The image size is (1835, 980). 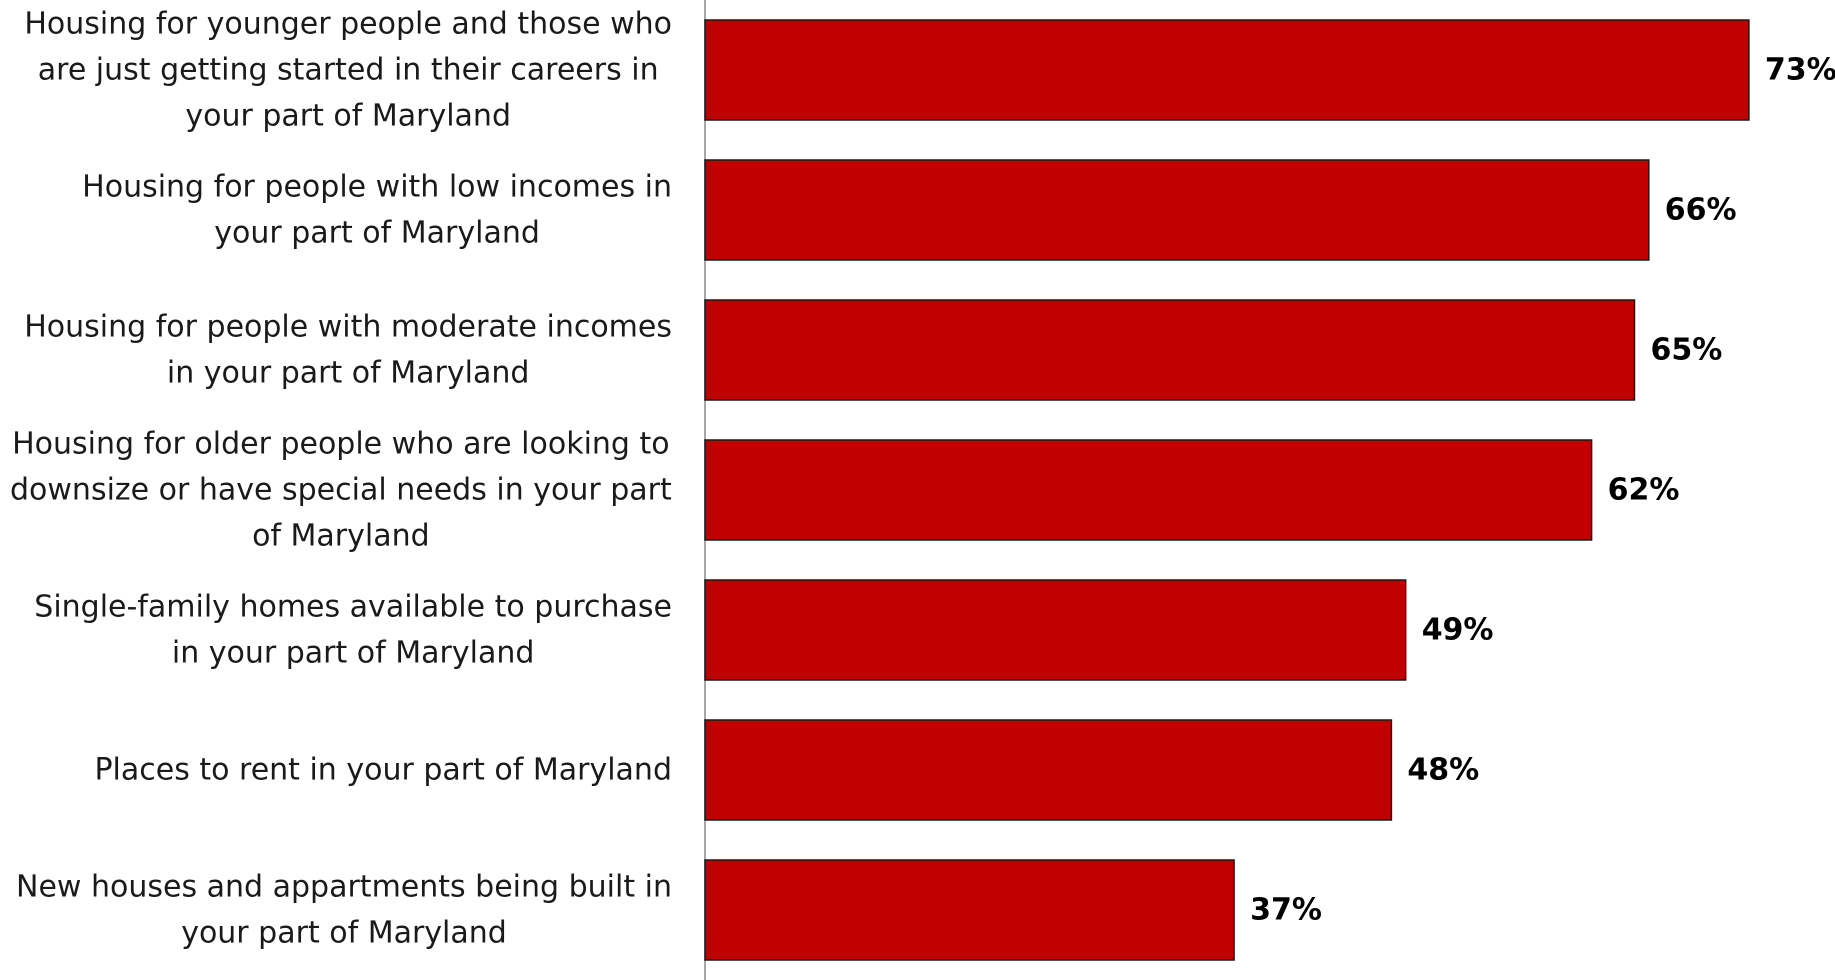 What do you see at coordinates (1458, 630) in the screenshot?
I see `value-label-5: 49%` at bounding box center [1458, 630].